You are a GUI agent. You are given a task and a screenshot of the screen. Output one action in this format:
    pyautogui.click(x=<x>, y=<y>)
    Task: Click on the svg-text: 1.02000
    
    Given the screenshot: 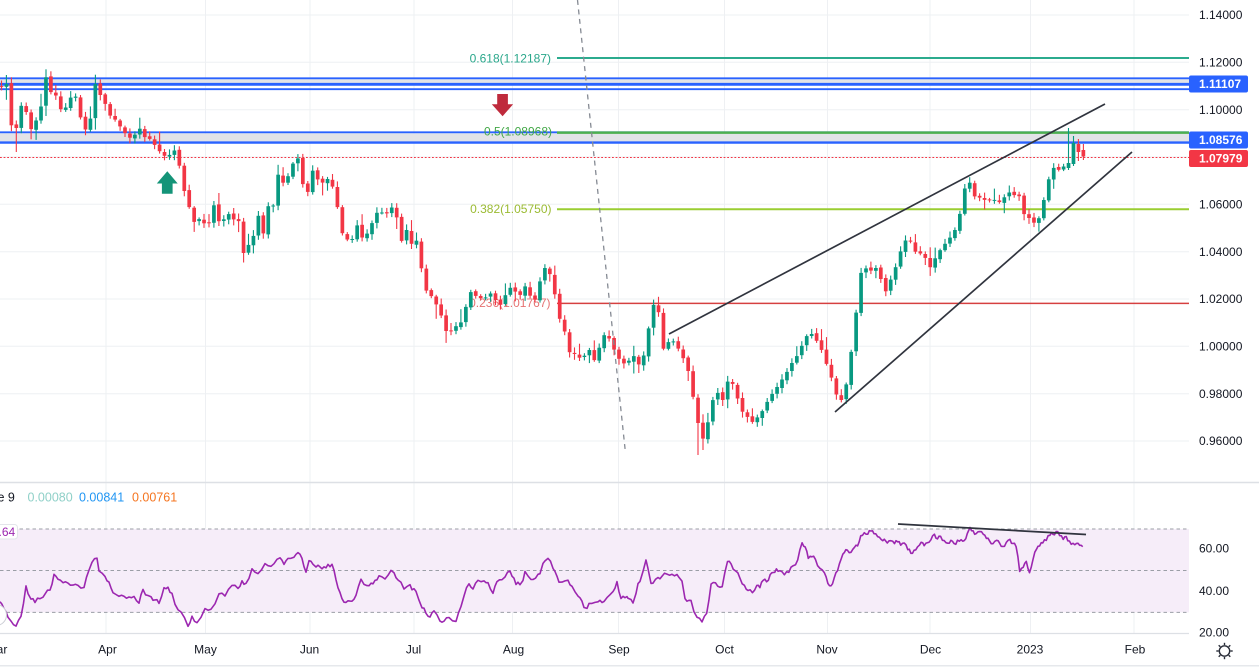 What is the action you would take?
    pyautogui.click(x=1221, y=299)
    